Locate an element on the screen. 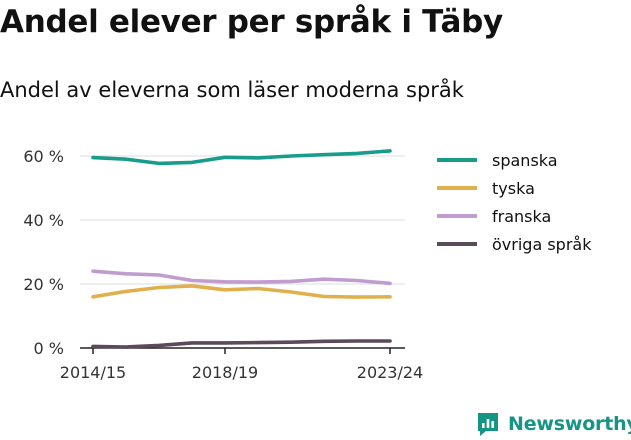 The height and width of the screenshot is (440, 631). x-tick-label: 2023/24 is located at coordinates (390, 372).